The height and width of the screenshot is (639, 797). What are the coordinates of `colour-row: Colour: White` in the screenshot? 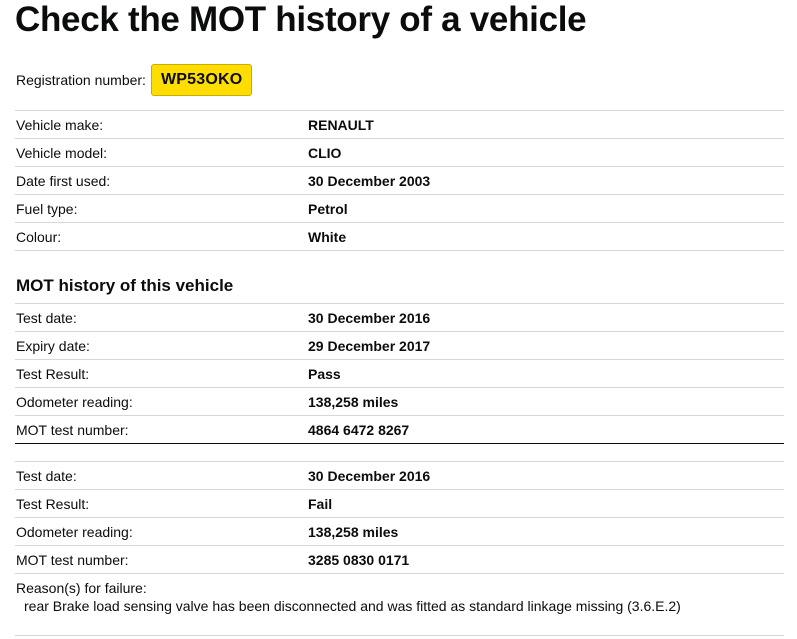 It's located at (399, 236).